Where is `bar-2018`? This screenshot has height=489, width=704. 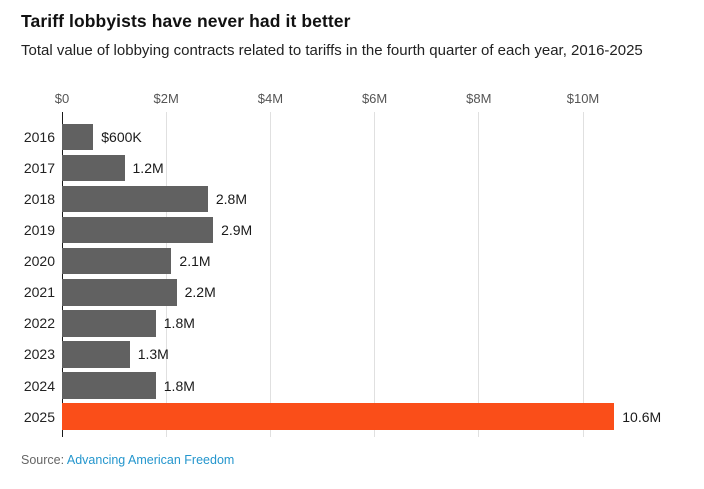 bar-2018 is located at coordinates (135, 199).